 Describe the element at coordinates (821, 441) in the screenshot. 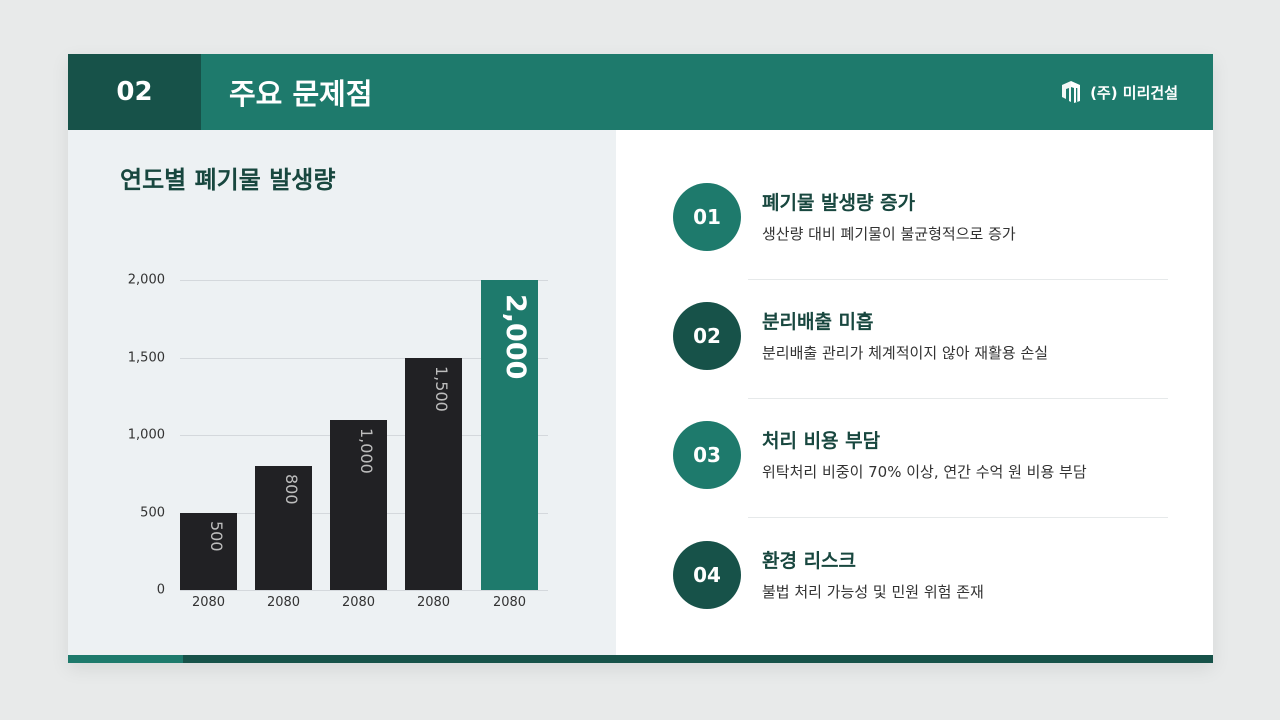

I see `problem-title: 처리 비용 부담` at that location.